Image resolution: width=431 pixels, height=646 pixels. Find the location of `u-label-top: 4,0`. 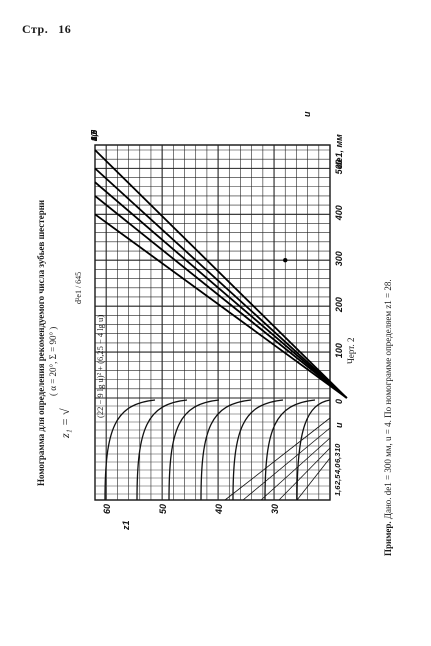

u-label-top: 4,0 is located at coordinates (94, 135).